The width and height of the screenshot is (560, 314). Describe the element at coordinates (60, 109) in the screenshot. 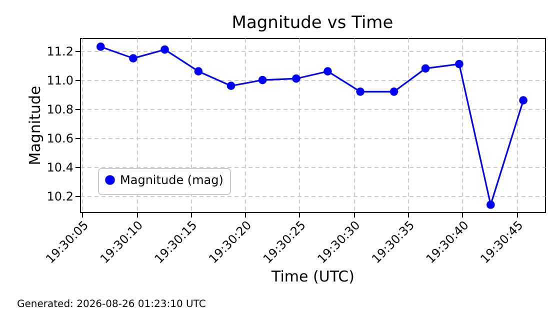

I see `y-tick-label: 10.8` at that location.